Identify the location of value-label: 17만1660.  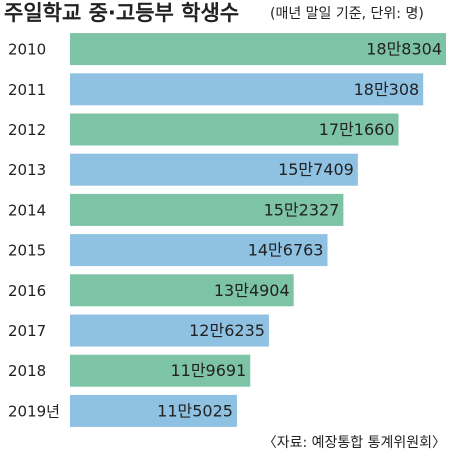
(357, 129).